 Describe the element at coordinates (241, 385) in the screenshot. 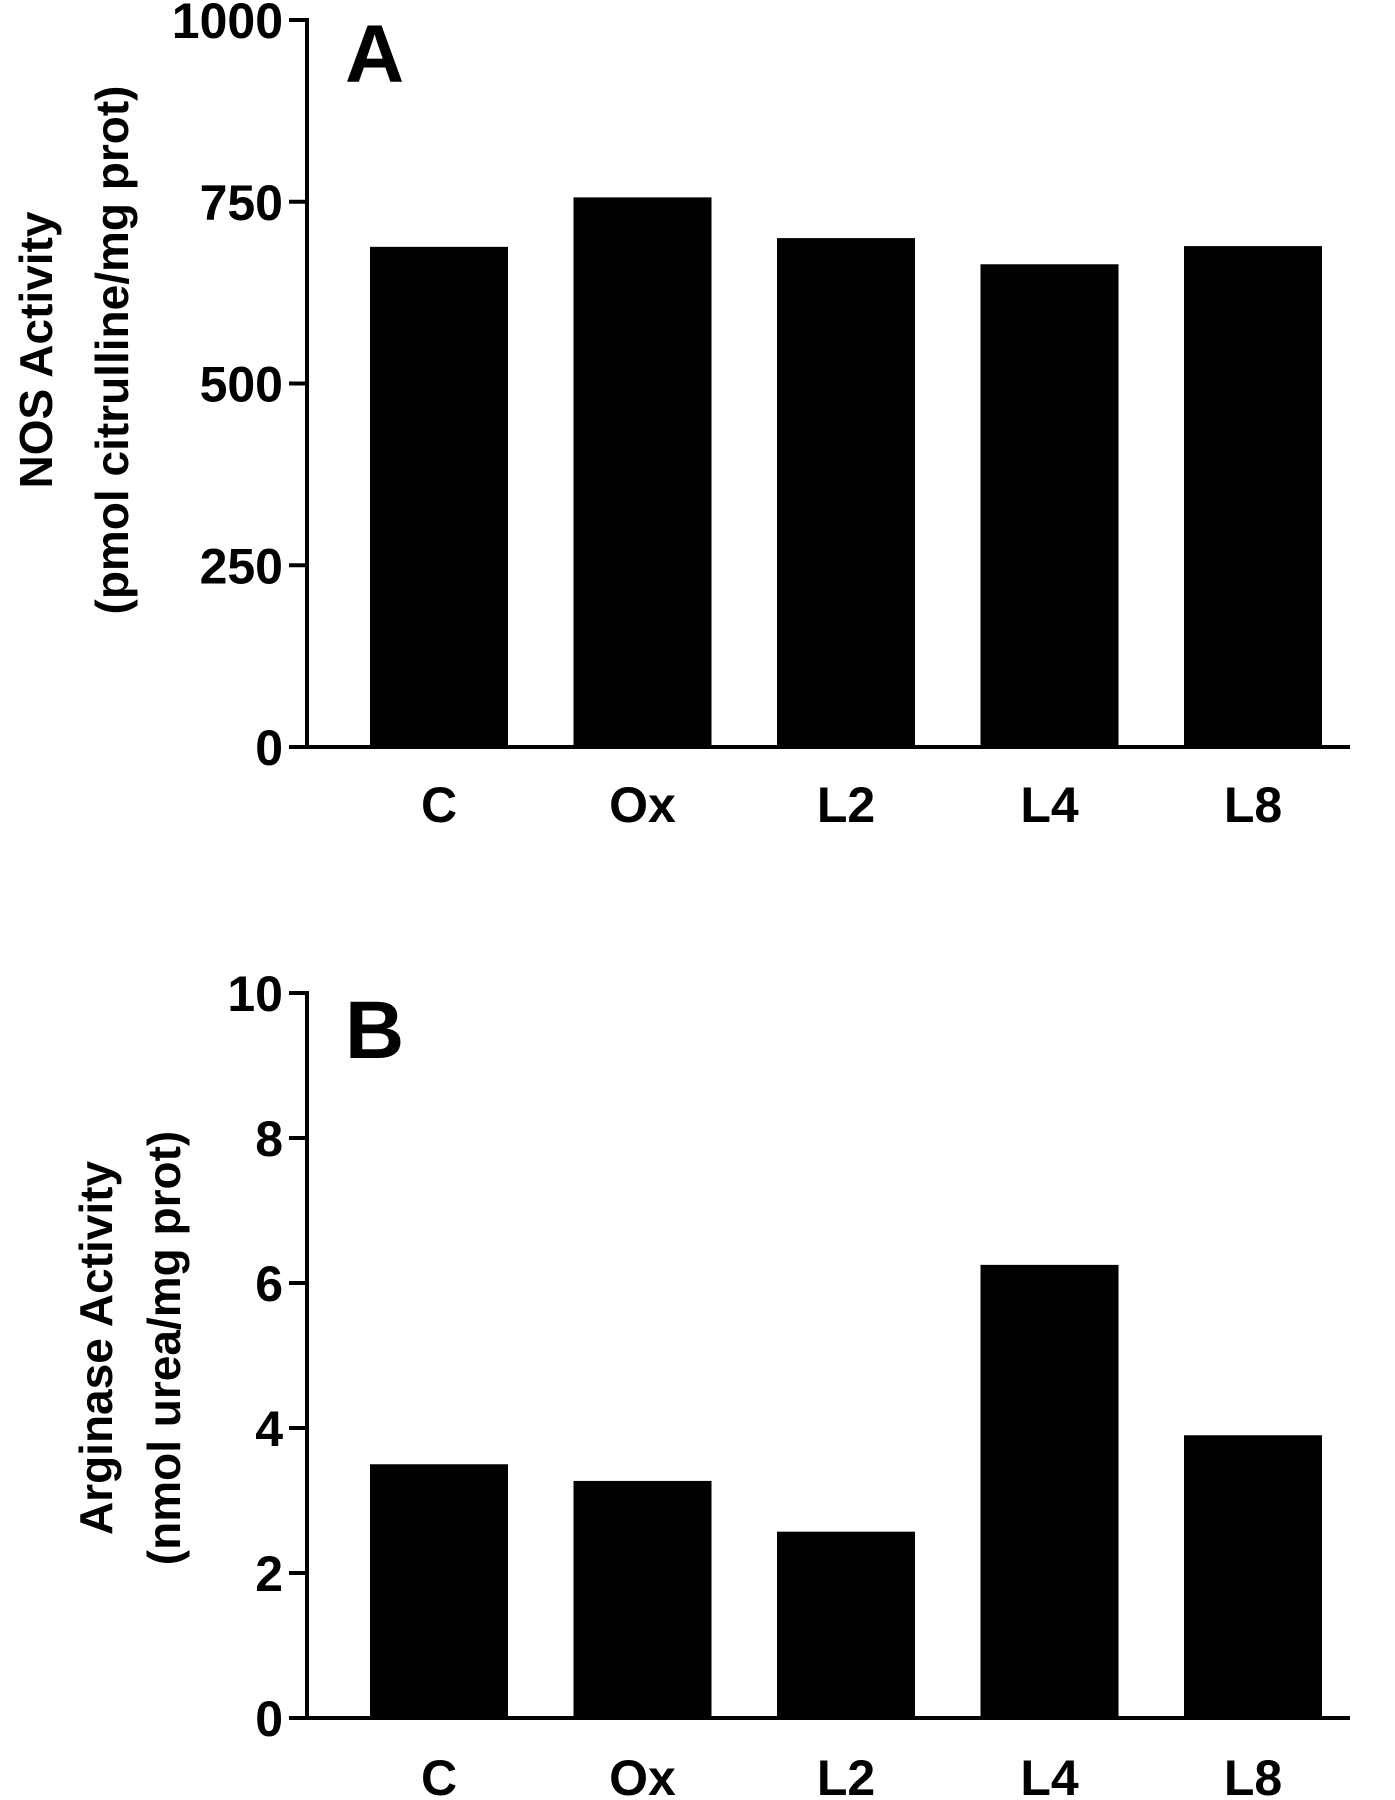

I see `y-tick-label-500: 500` at that location.